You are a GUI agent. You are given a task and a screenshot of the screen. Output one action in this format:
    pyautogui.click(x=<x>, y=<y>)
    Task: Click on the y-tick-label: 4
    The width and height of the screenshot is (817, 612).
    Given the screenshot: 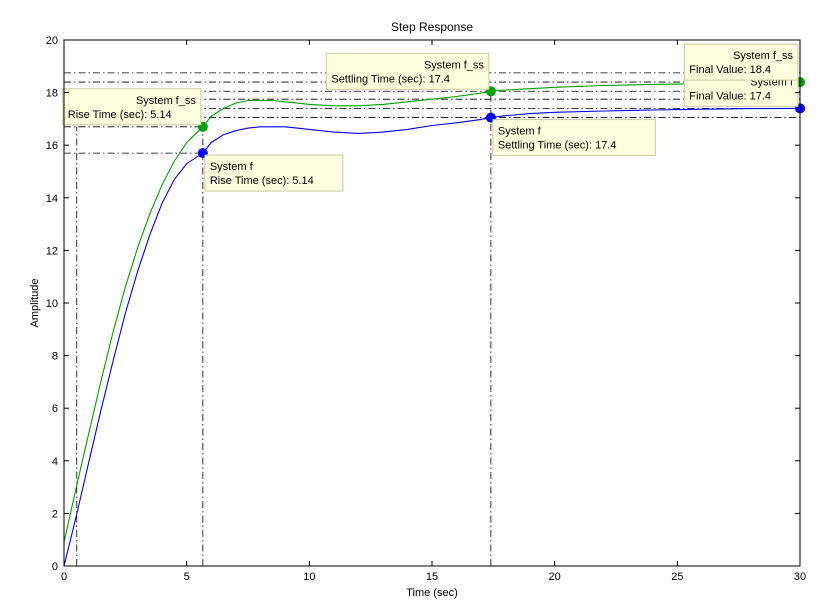 What is the action you would take?
    pyautogui.click(x=55, y=462)
    